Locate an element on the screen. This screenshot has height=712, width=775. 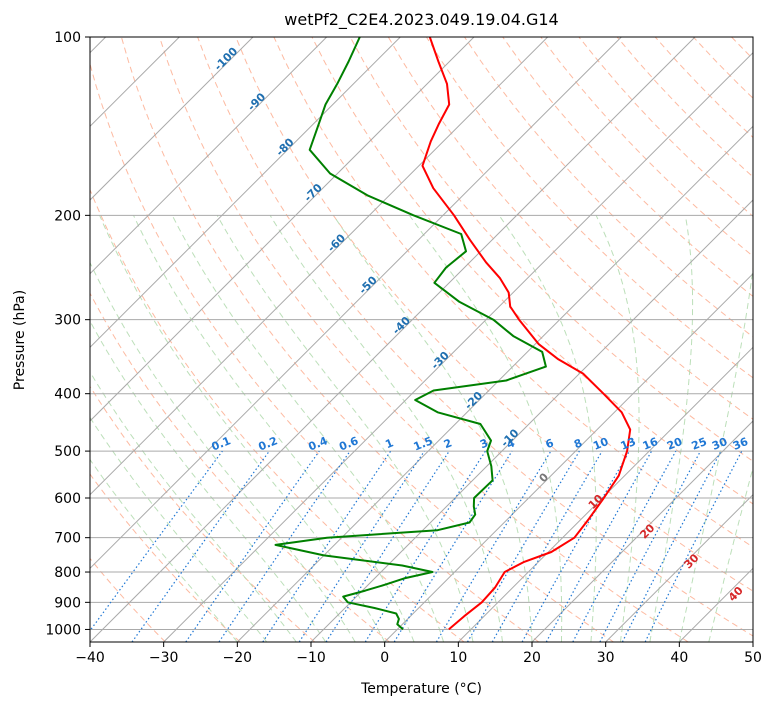
y-axis-label: Pressure (hPa) is located at coordinates (20, 340).